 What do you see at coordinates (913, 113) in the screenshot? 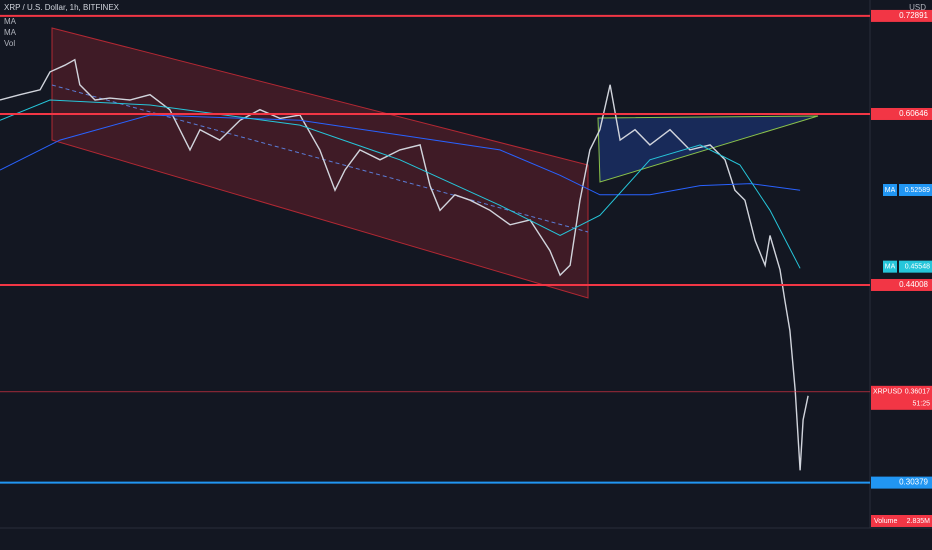
I see `level-label: 0.60646` at bounding box center [913, 113].